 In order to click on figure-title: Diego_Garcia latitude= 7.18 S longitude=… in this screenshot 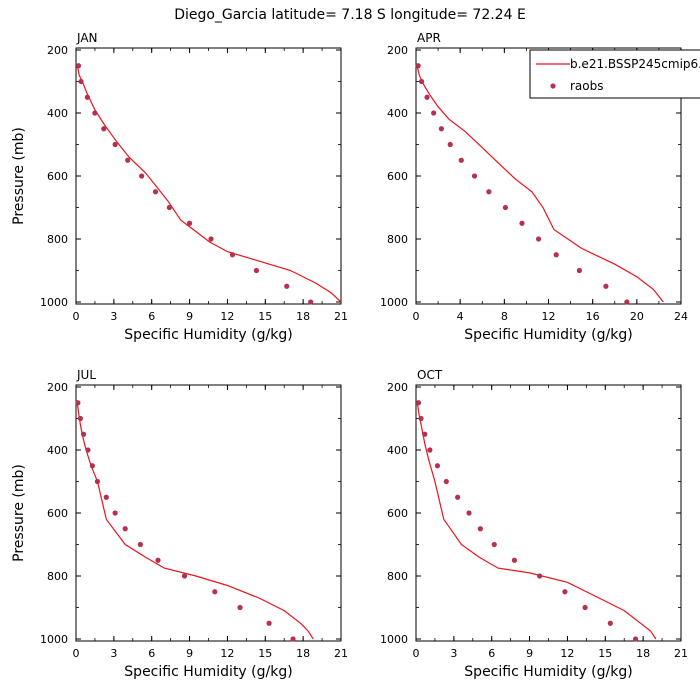, I will do `click(350, 15)`.